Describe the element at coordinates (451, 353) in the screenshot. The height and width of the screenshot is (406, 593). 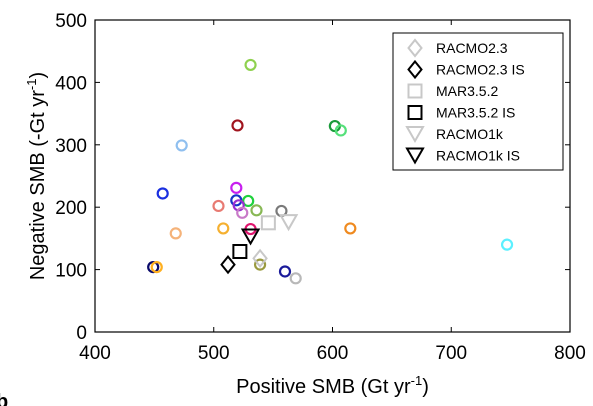
I see `x-tick-label: 700` at that location.